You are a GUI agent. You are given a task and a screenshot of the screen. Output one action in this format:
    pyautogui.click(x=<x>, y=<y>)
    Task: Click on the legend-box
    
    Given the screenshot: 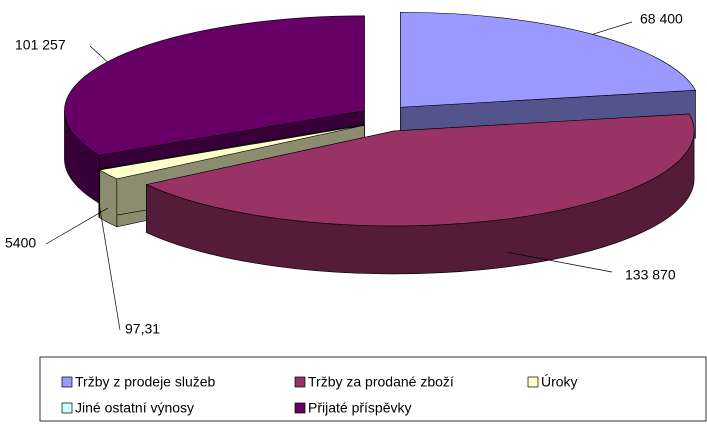 What is the action you would take?
    pyautogui.click(x=373, y=389)
    